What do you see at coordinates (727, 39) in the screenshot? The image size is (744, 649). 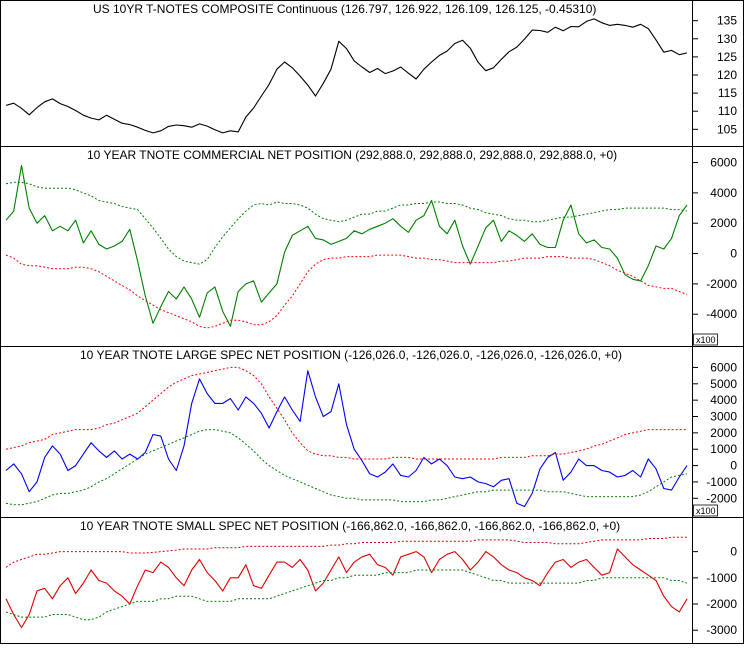 I see `y-tick-label: 130` at bounding box center [727, 39].